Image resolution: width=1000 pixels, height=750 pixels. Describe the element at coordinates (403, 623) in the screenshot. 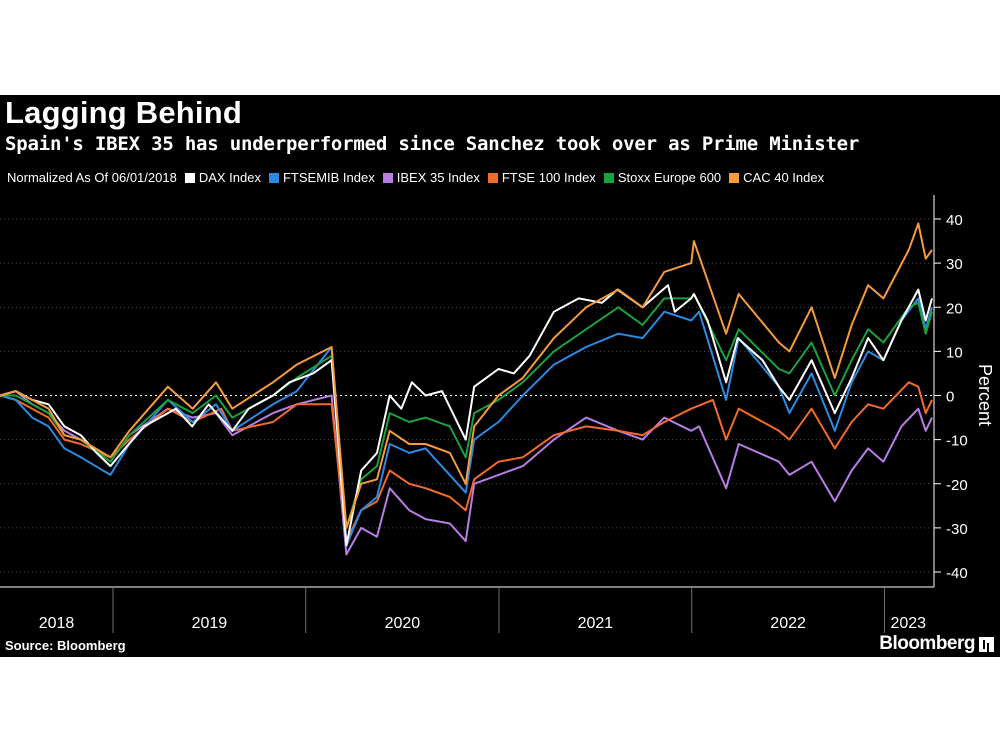

I see `x-tick-label: 2020` at that location.